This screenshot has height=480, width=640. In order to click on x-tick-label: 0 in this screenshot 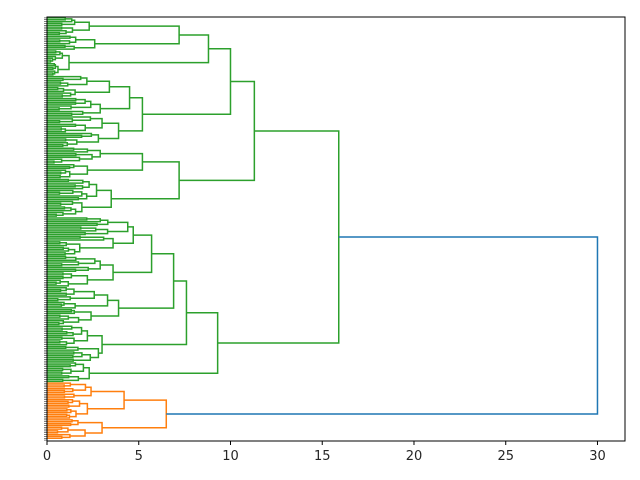, I will do `click(47, 456)`.